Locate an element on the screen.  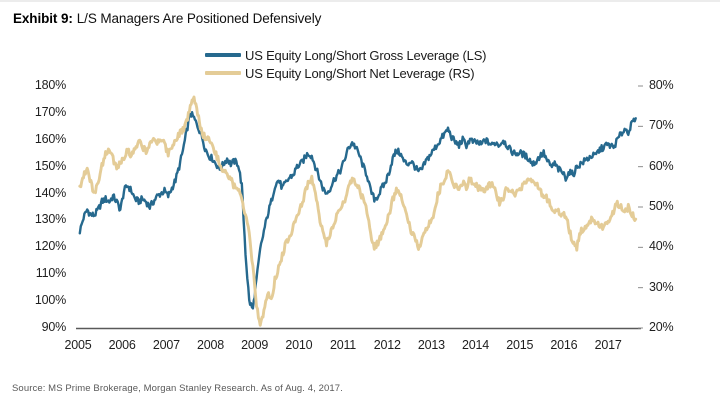
x-axis-tick-label: 2016 is located at coordinates (564, 345).